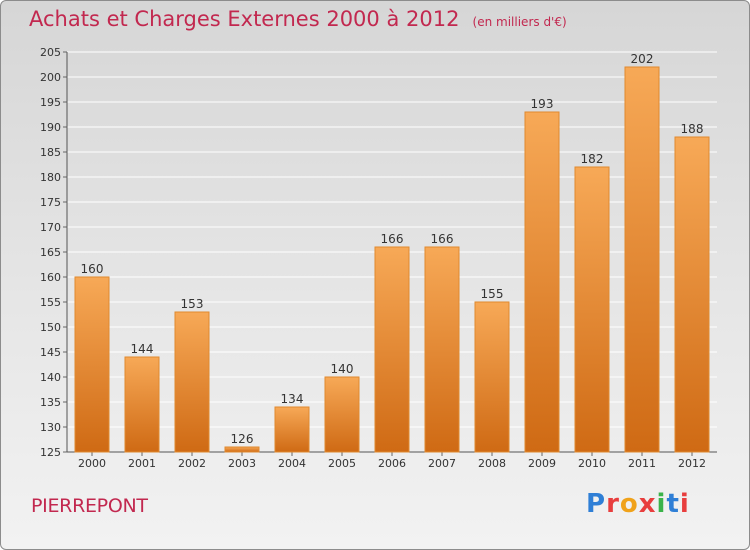 This screenshot has width=750, height=550. I want to click on data-label-2007: 166, so click(442, 239).